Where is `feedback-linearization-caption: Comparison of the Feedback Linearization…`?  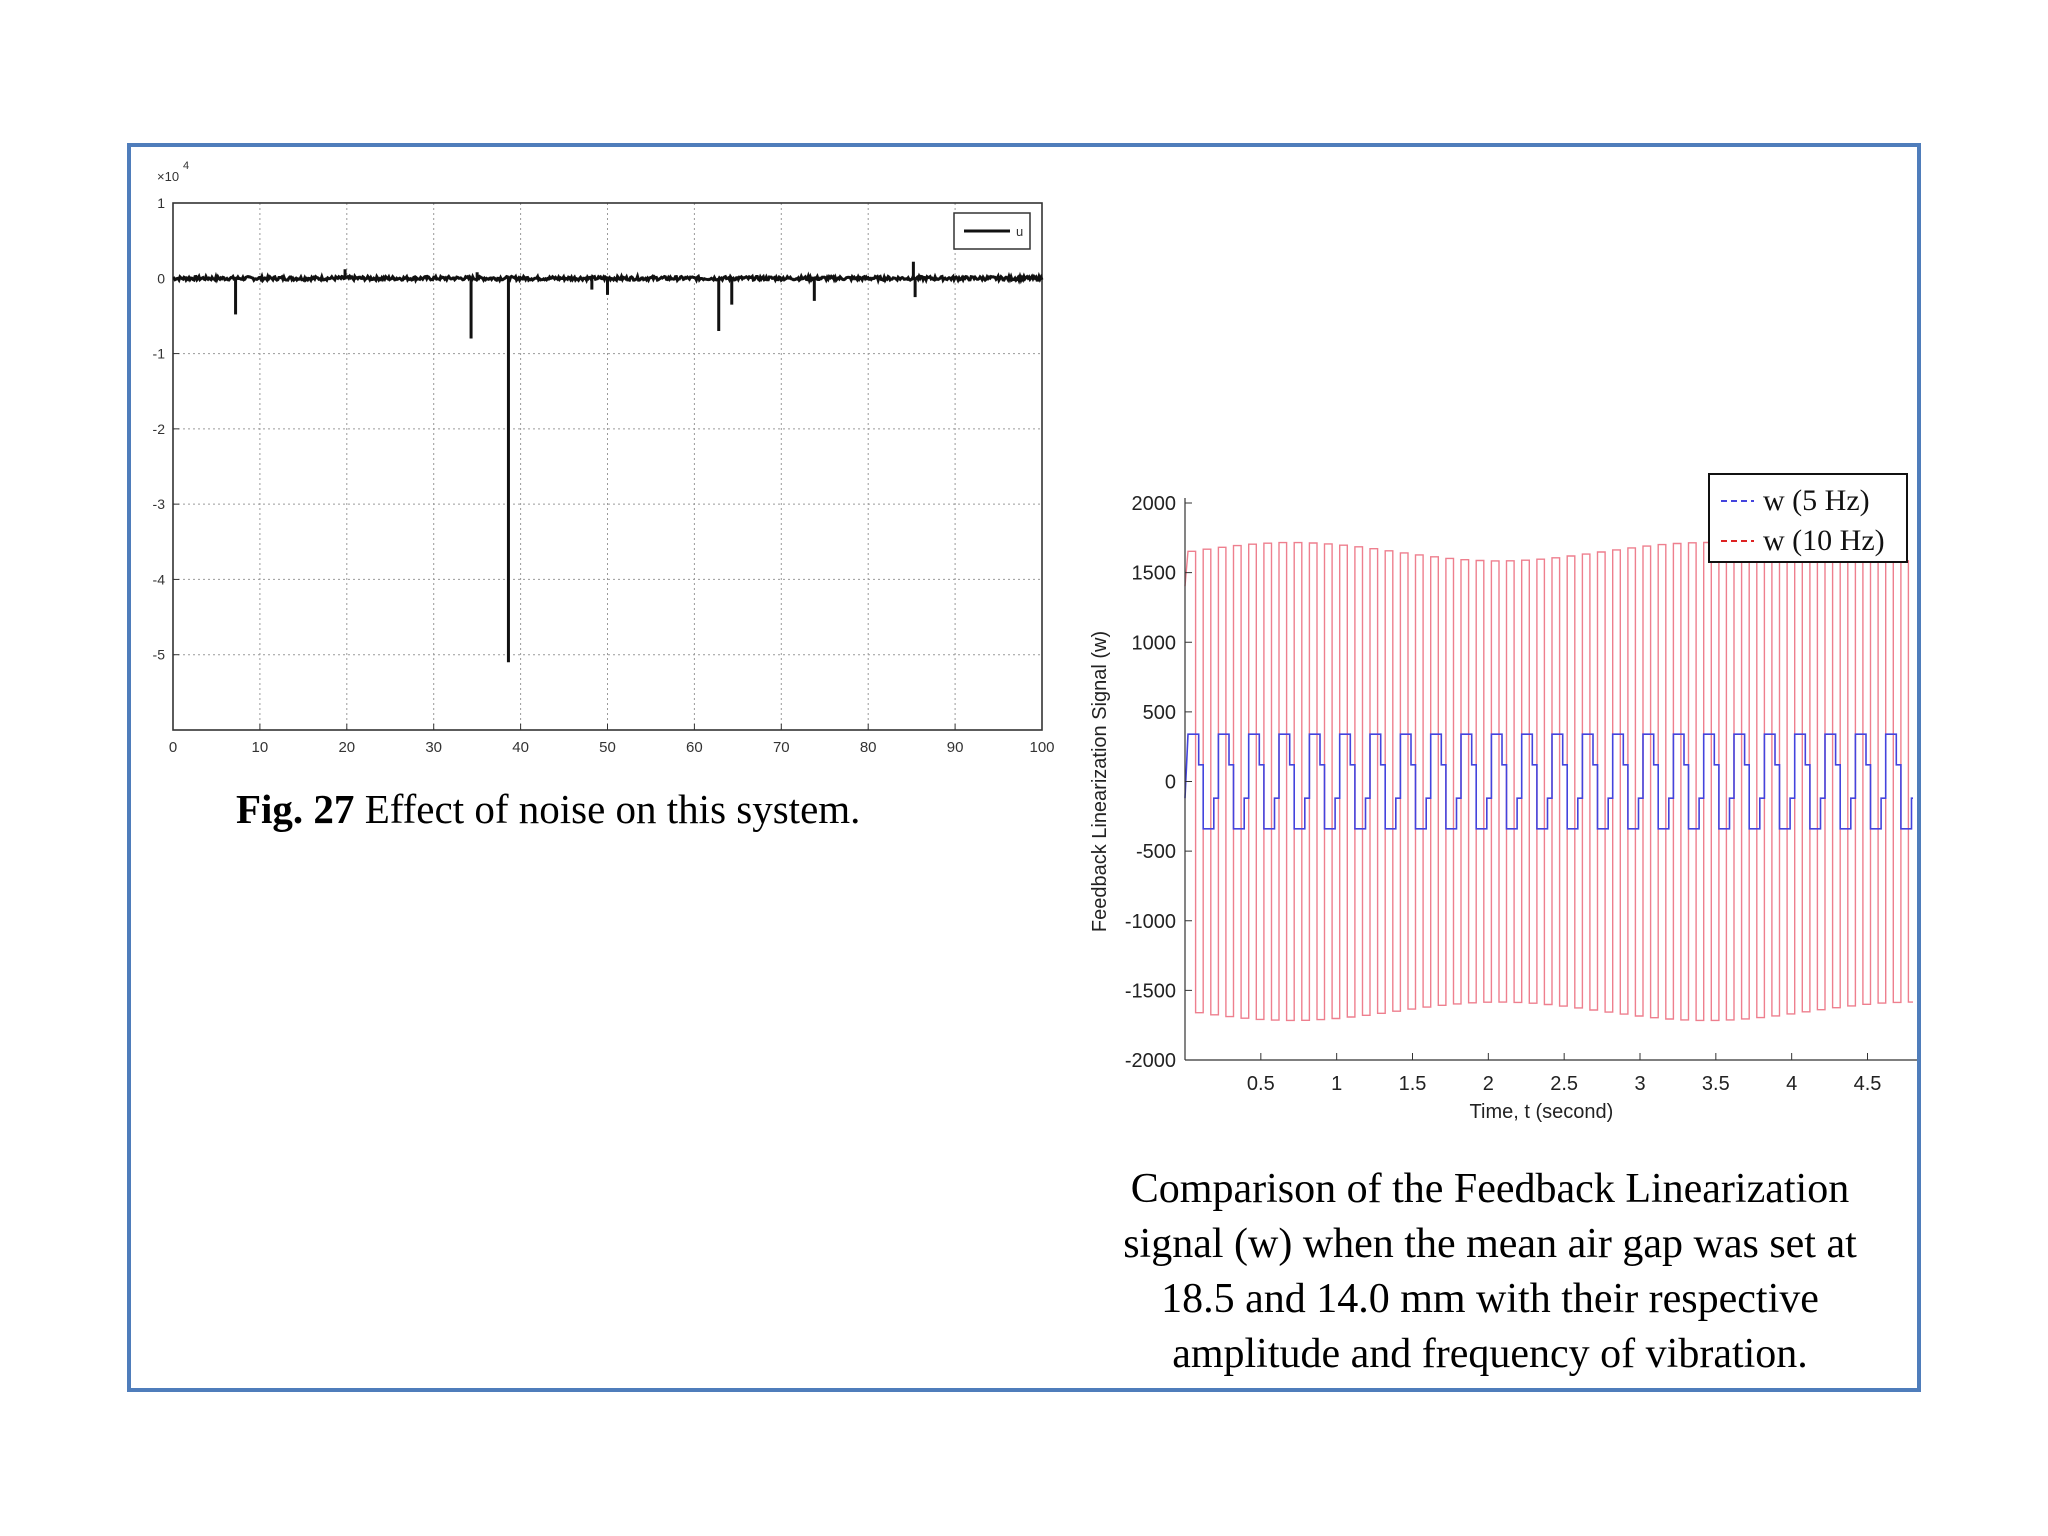
feedback-linearization-caption: Comparison of the Feedback Linearization… is located at coordinates (1490, 1271).